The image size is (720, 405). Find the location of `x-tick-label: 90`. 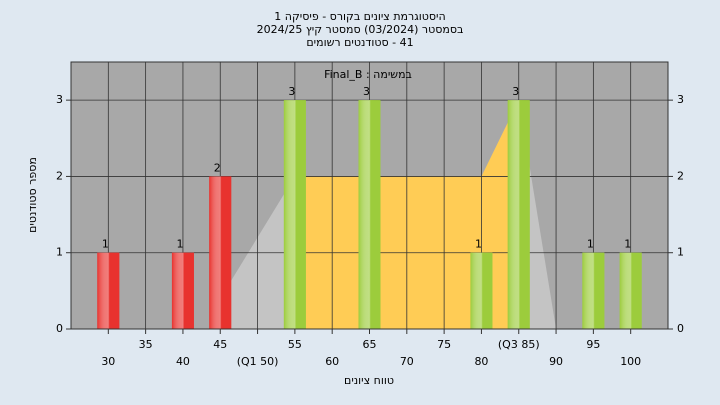

x-tick-label: 90 is located at coordinates (556, 361).